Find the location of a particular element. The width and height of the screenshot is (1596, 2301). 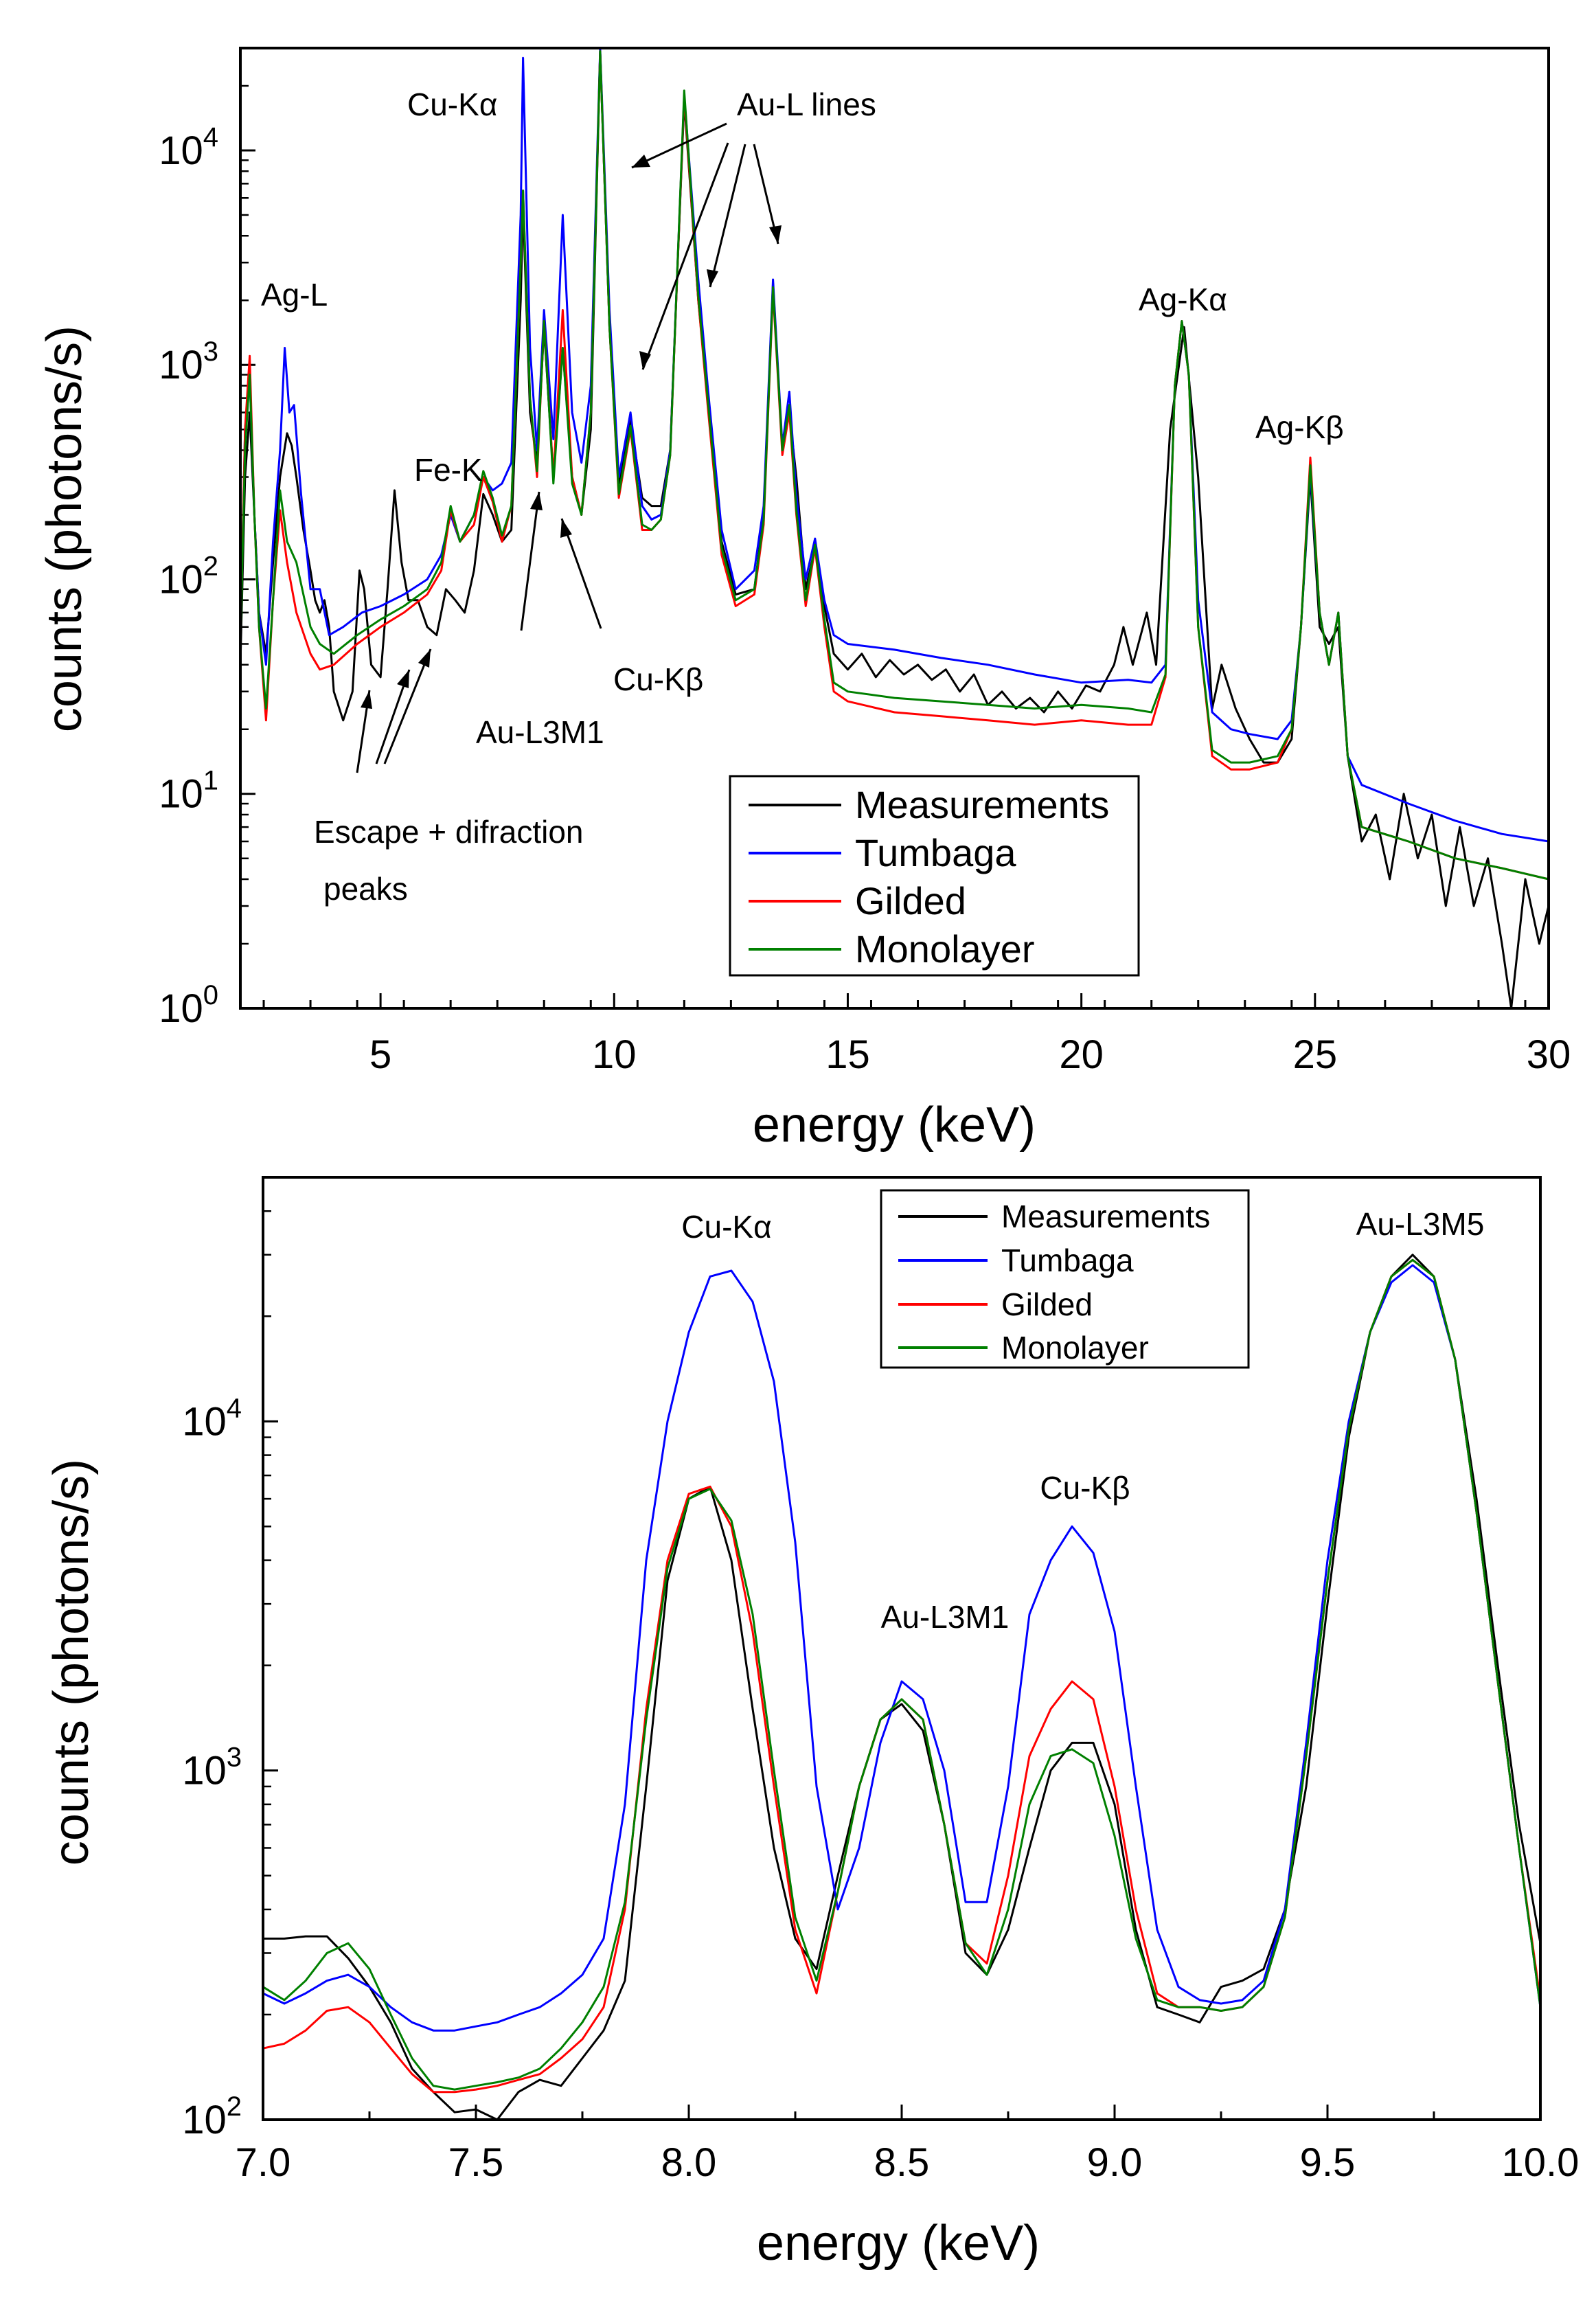

zoom-x-tick-label: 10.0 is located at coordinates (1541, 2162).